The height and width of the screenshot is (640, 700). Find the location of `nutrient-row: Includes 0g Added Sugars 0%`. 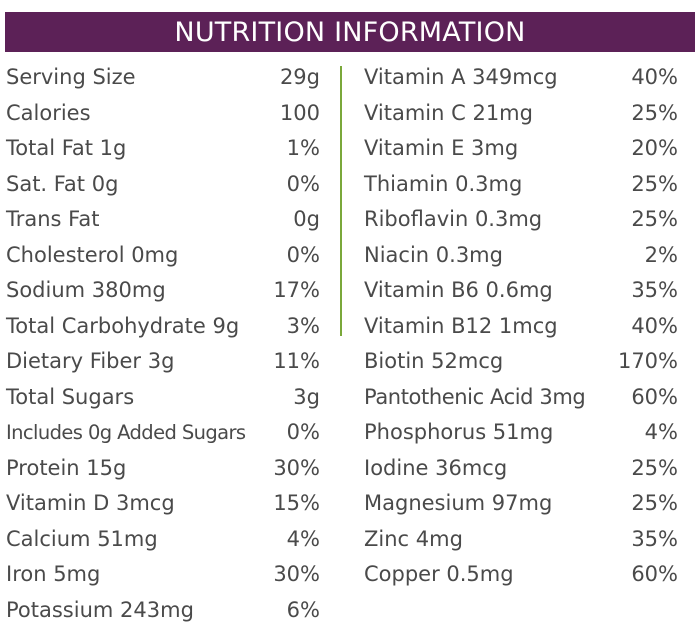

nutrient-row: Includes 0g Added Sugars 0% is located at coordinates (163, 433).